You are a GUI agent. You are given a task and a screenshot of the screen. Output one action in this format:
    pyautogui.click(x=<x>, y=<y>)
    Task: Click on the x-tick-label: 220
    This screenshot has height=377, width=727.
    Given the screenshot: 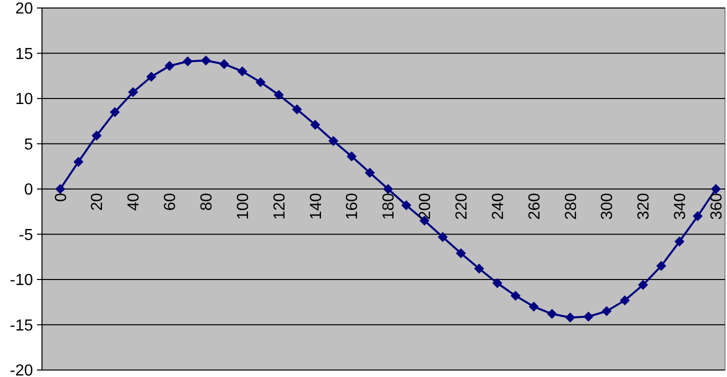 What is the action you would take?
    pyautogui.click(x=462, y=206)
    